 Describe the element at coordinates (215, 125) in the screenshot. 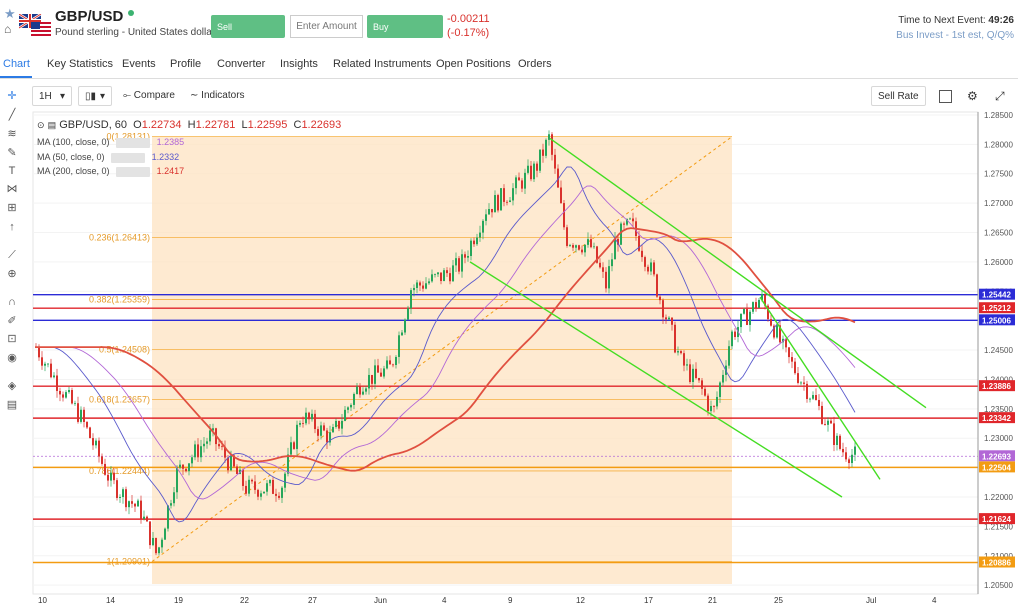

I see `high-value: 1.22781` at that location.